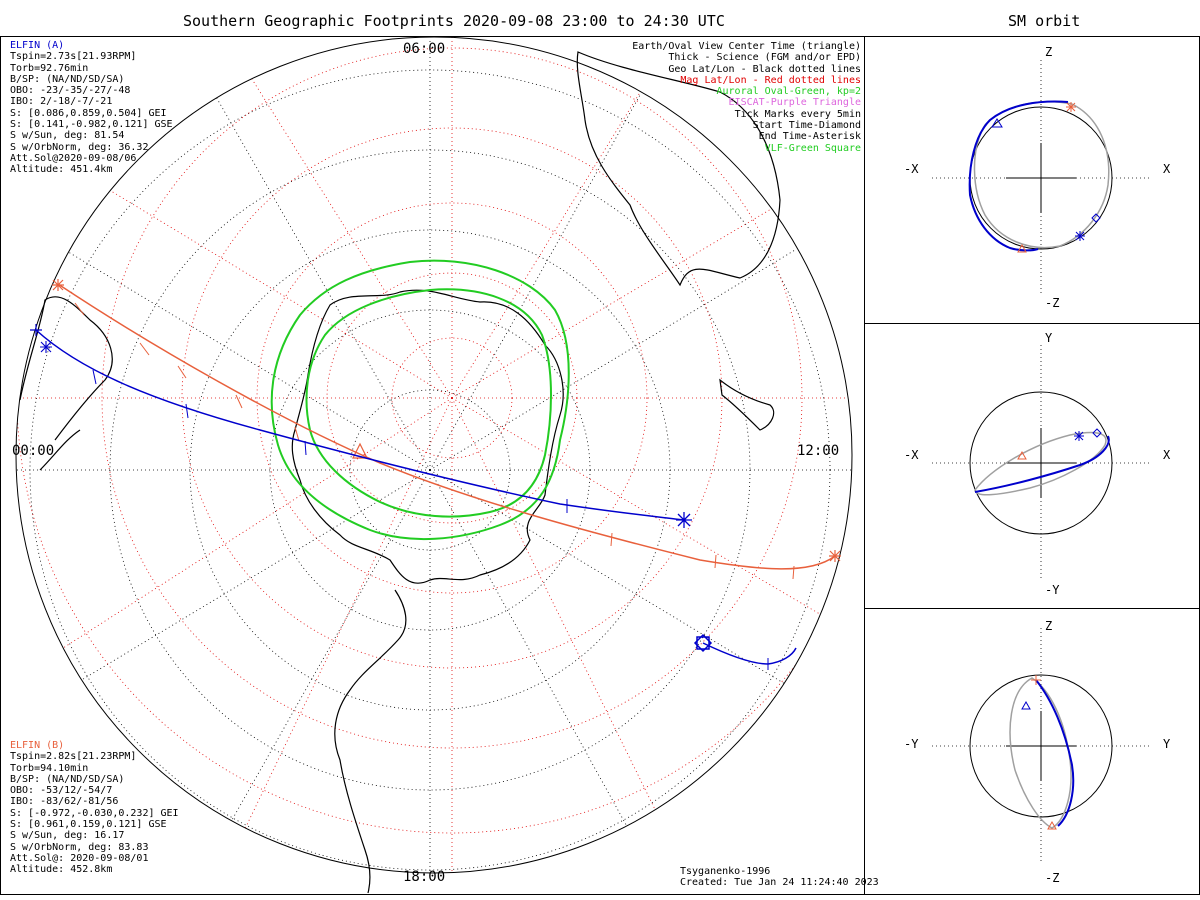  What do you see at coordinates (79, 858) in the screenshot?
I see `elfin-b-line: Att.Sol@: 2020-09-08/01` at bounding box center [79, 858].